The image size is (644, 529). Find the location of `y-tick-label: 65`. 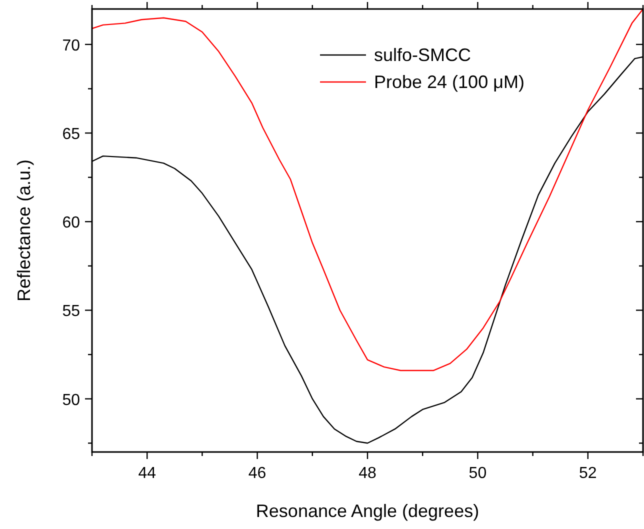

y-tick-label: 65 is located at coordinates (71, 135).